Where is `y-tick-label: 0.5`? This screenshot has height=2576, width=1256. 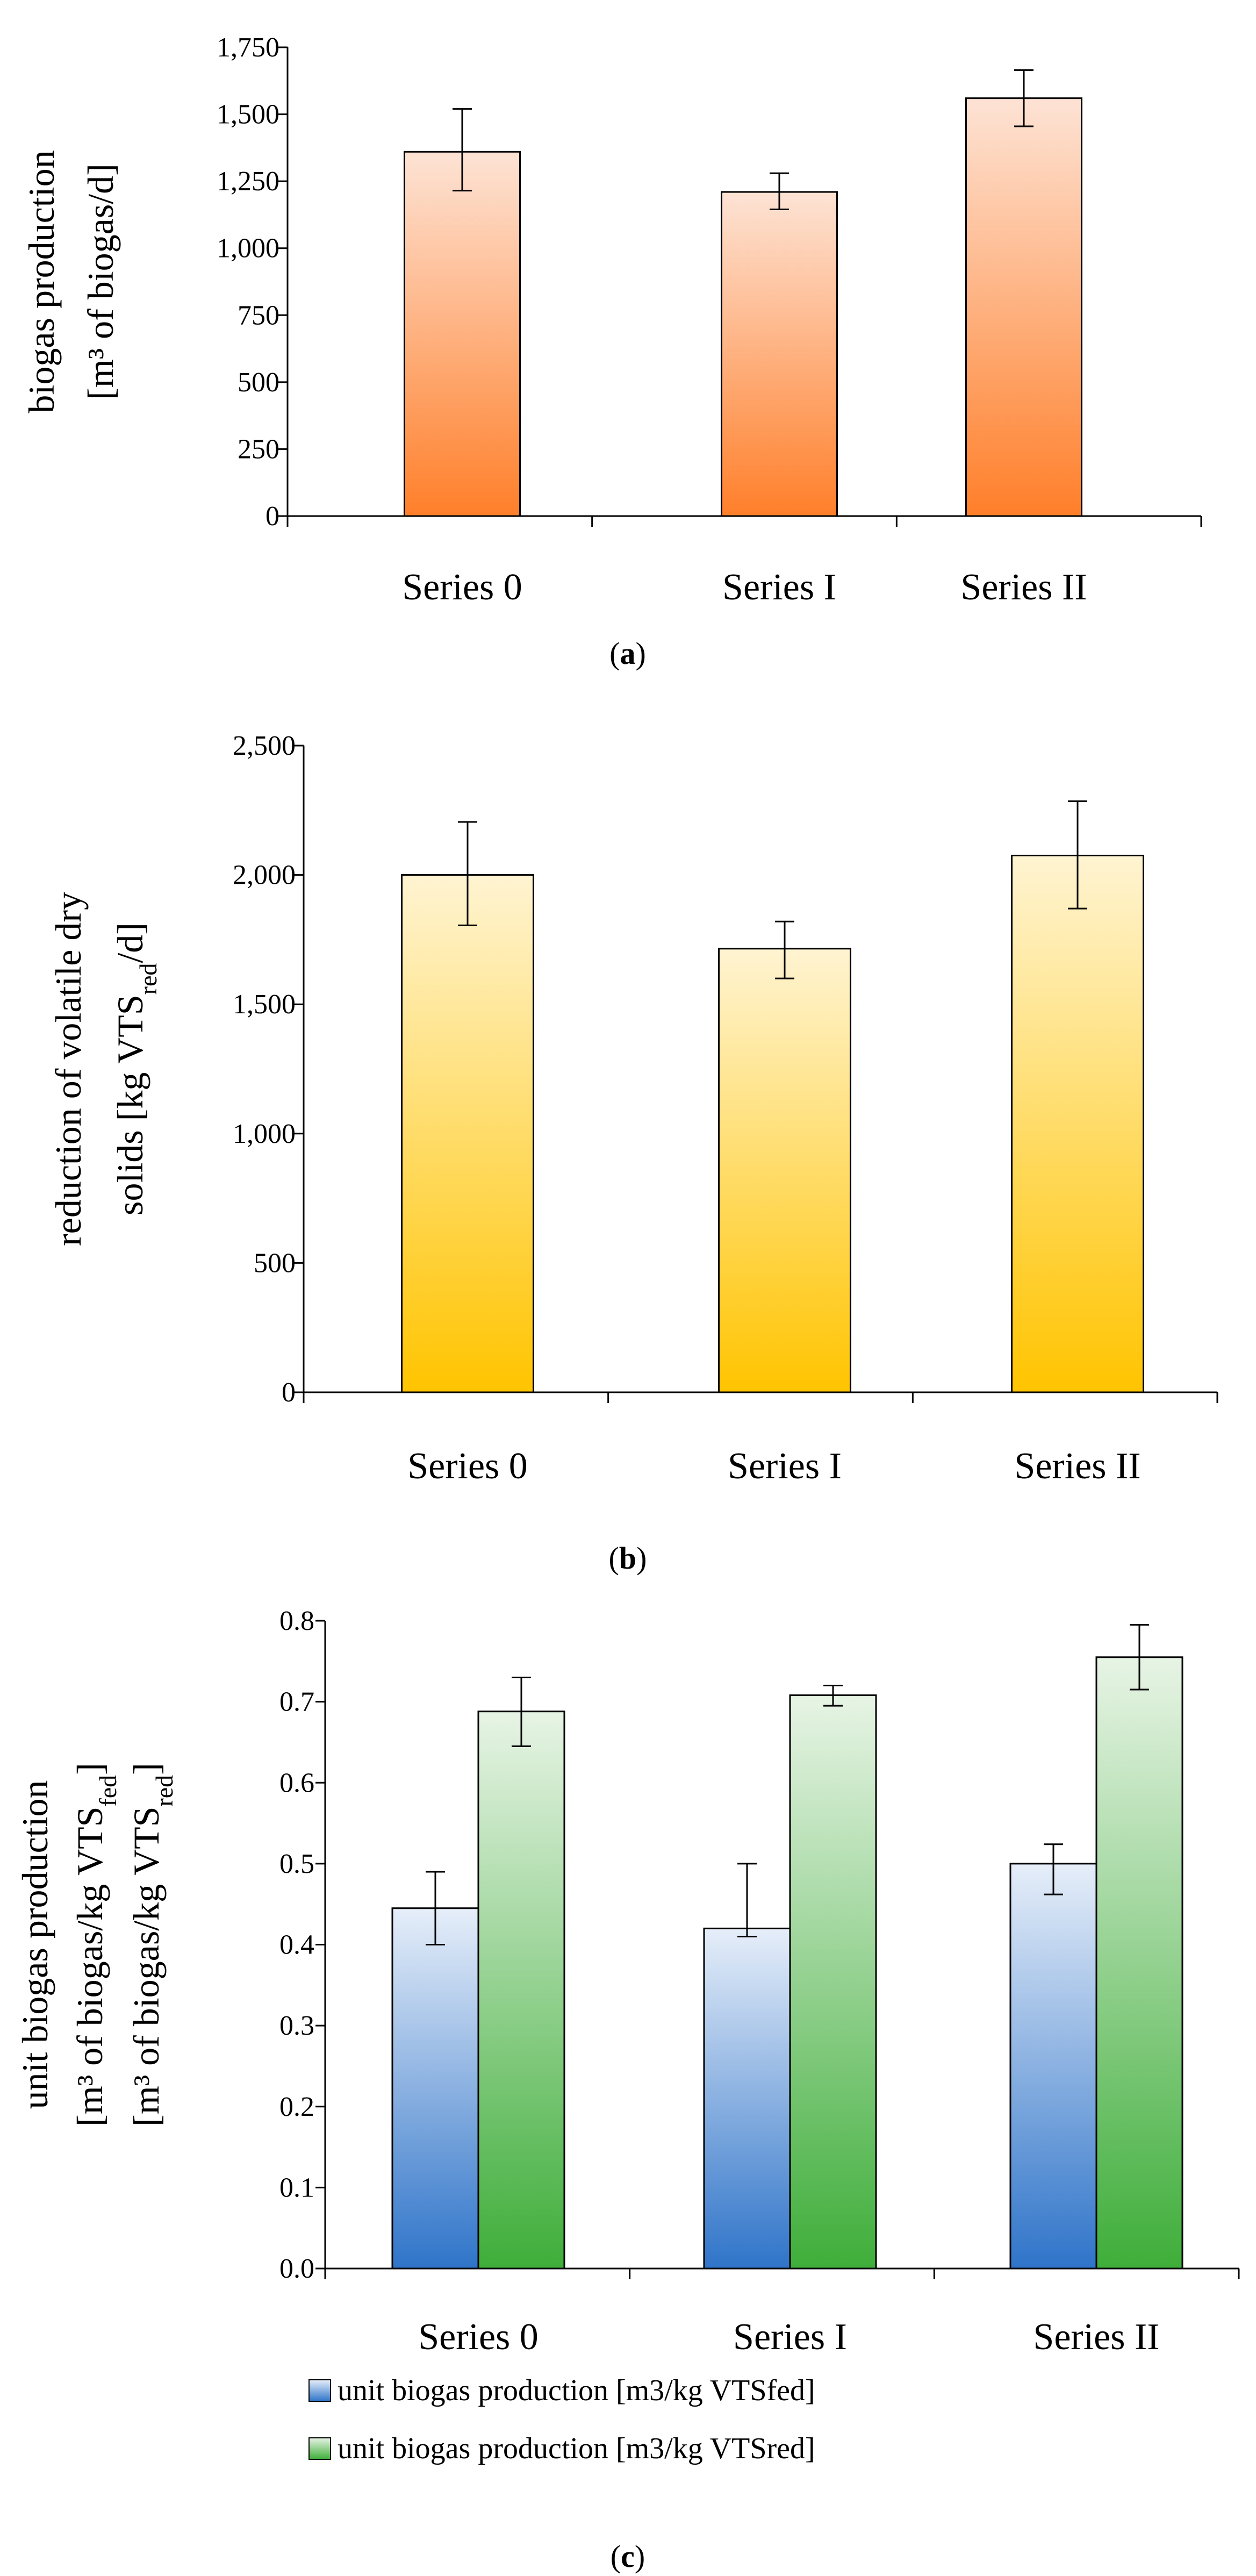 y-tick-label: 0.5 is located at coordinates (296, 1864).